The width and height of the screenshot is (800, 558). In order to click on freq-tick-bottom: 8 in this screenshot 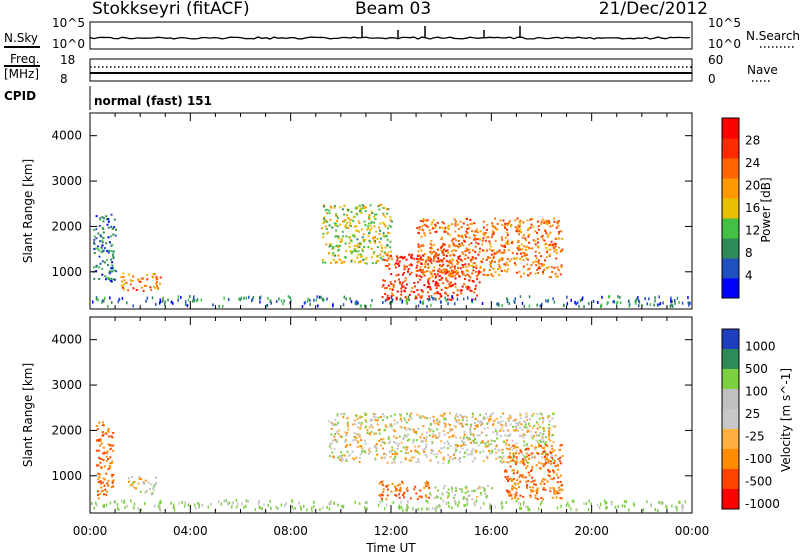, I will do `click(64, 79)`.